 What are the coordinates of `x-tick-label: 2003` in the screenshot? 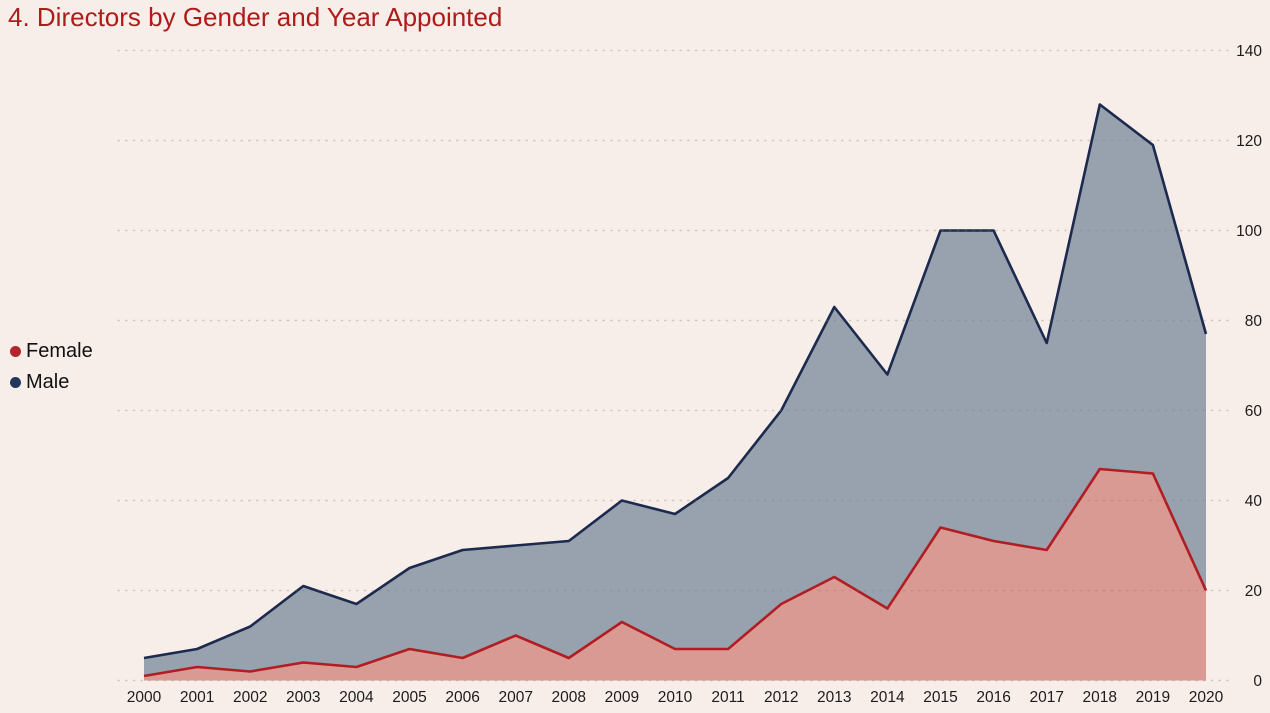 It's located at (303, 697).